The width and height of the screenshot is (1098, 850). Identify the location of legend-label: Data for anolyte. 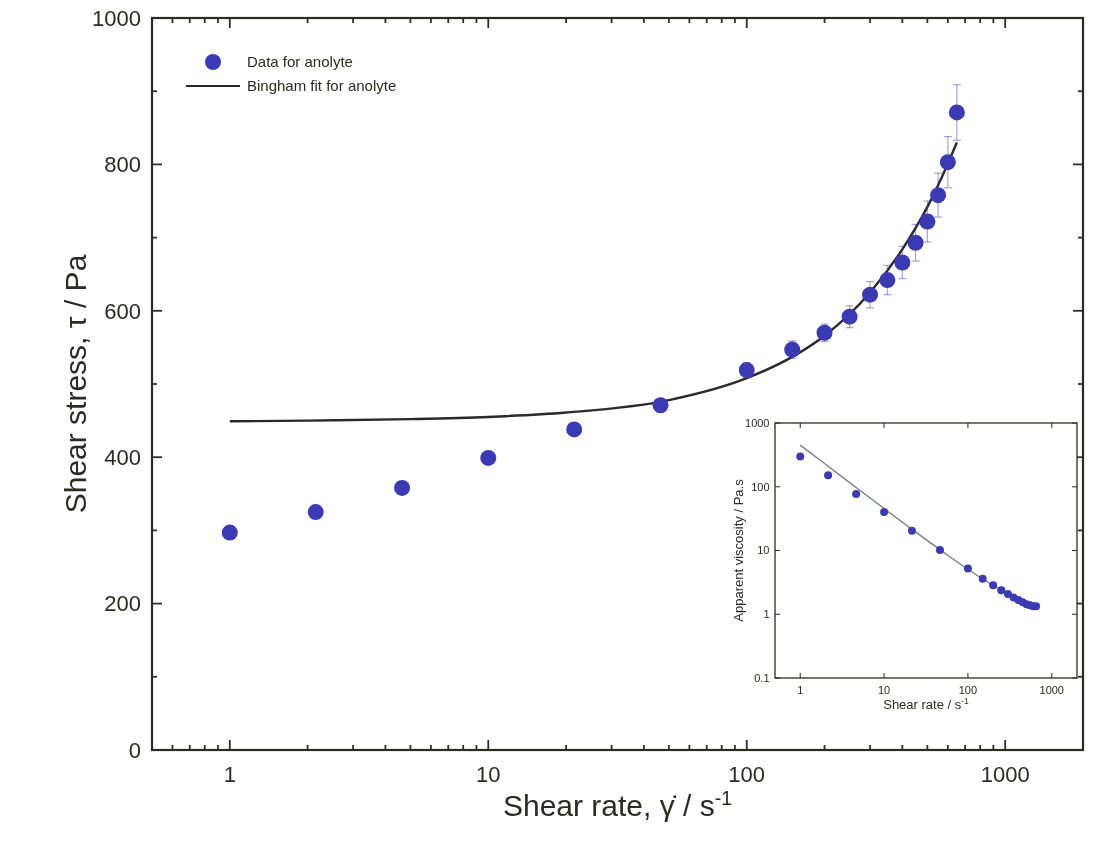
(300, 62).